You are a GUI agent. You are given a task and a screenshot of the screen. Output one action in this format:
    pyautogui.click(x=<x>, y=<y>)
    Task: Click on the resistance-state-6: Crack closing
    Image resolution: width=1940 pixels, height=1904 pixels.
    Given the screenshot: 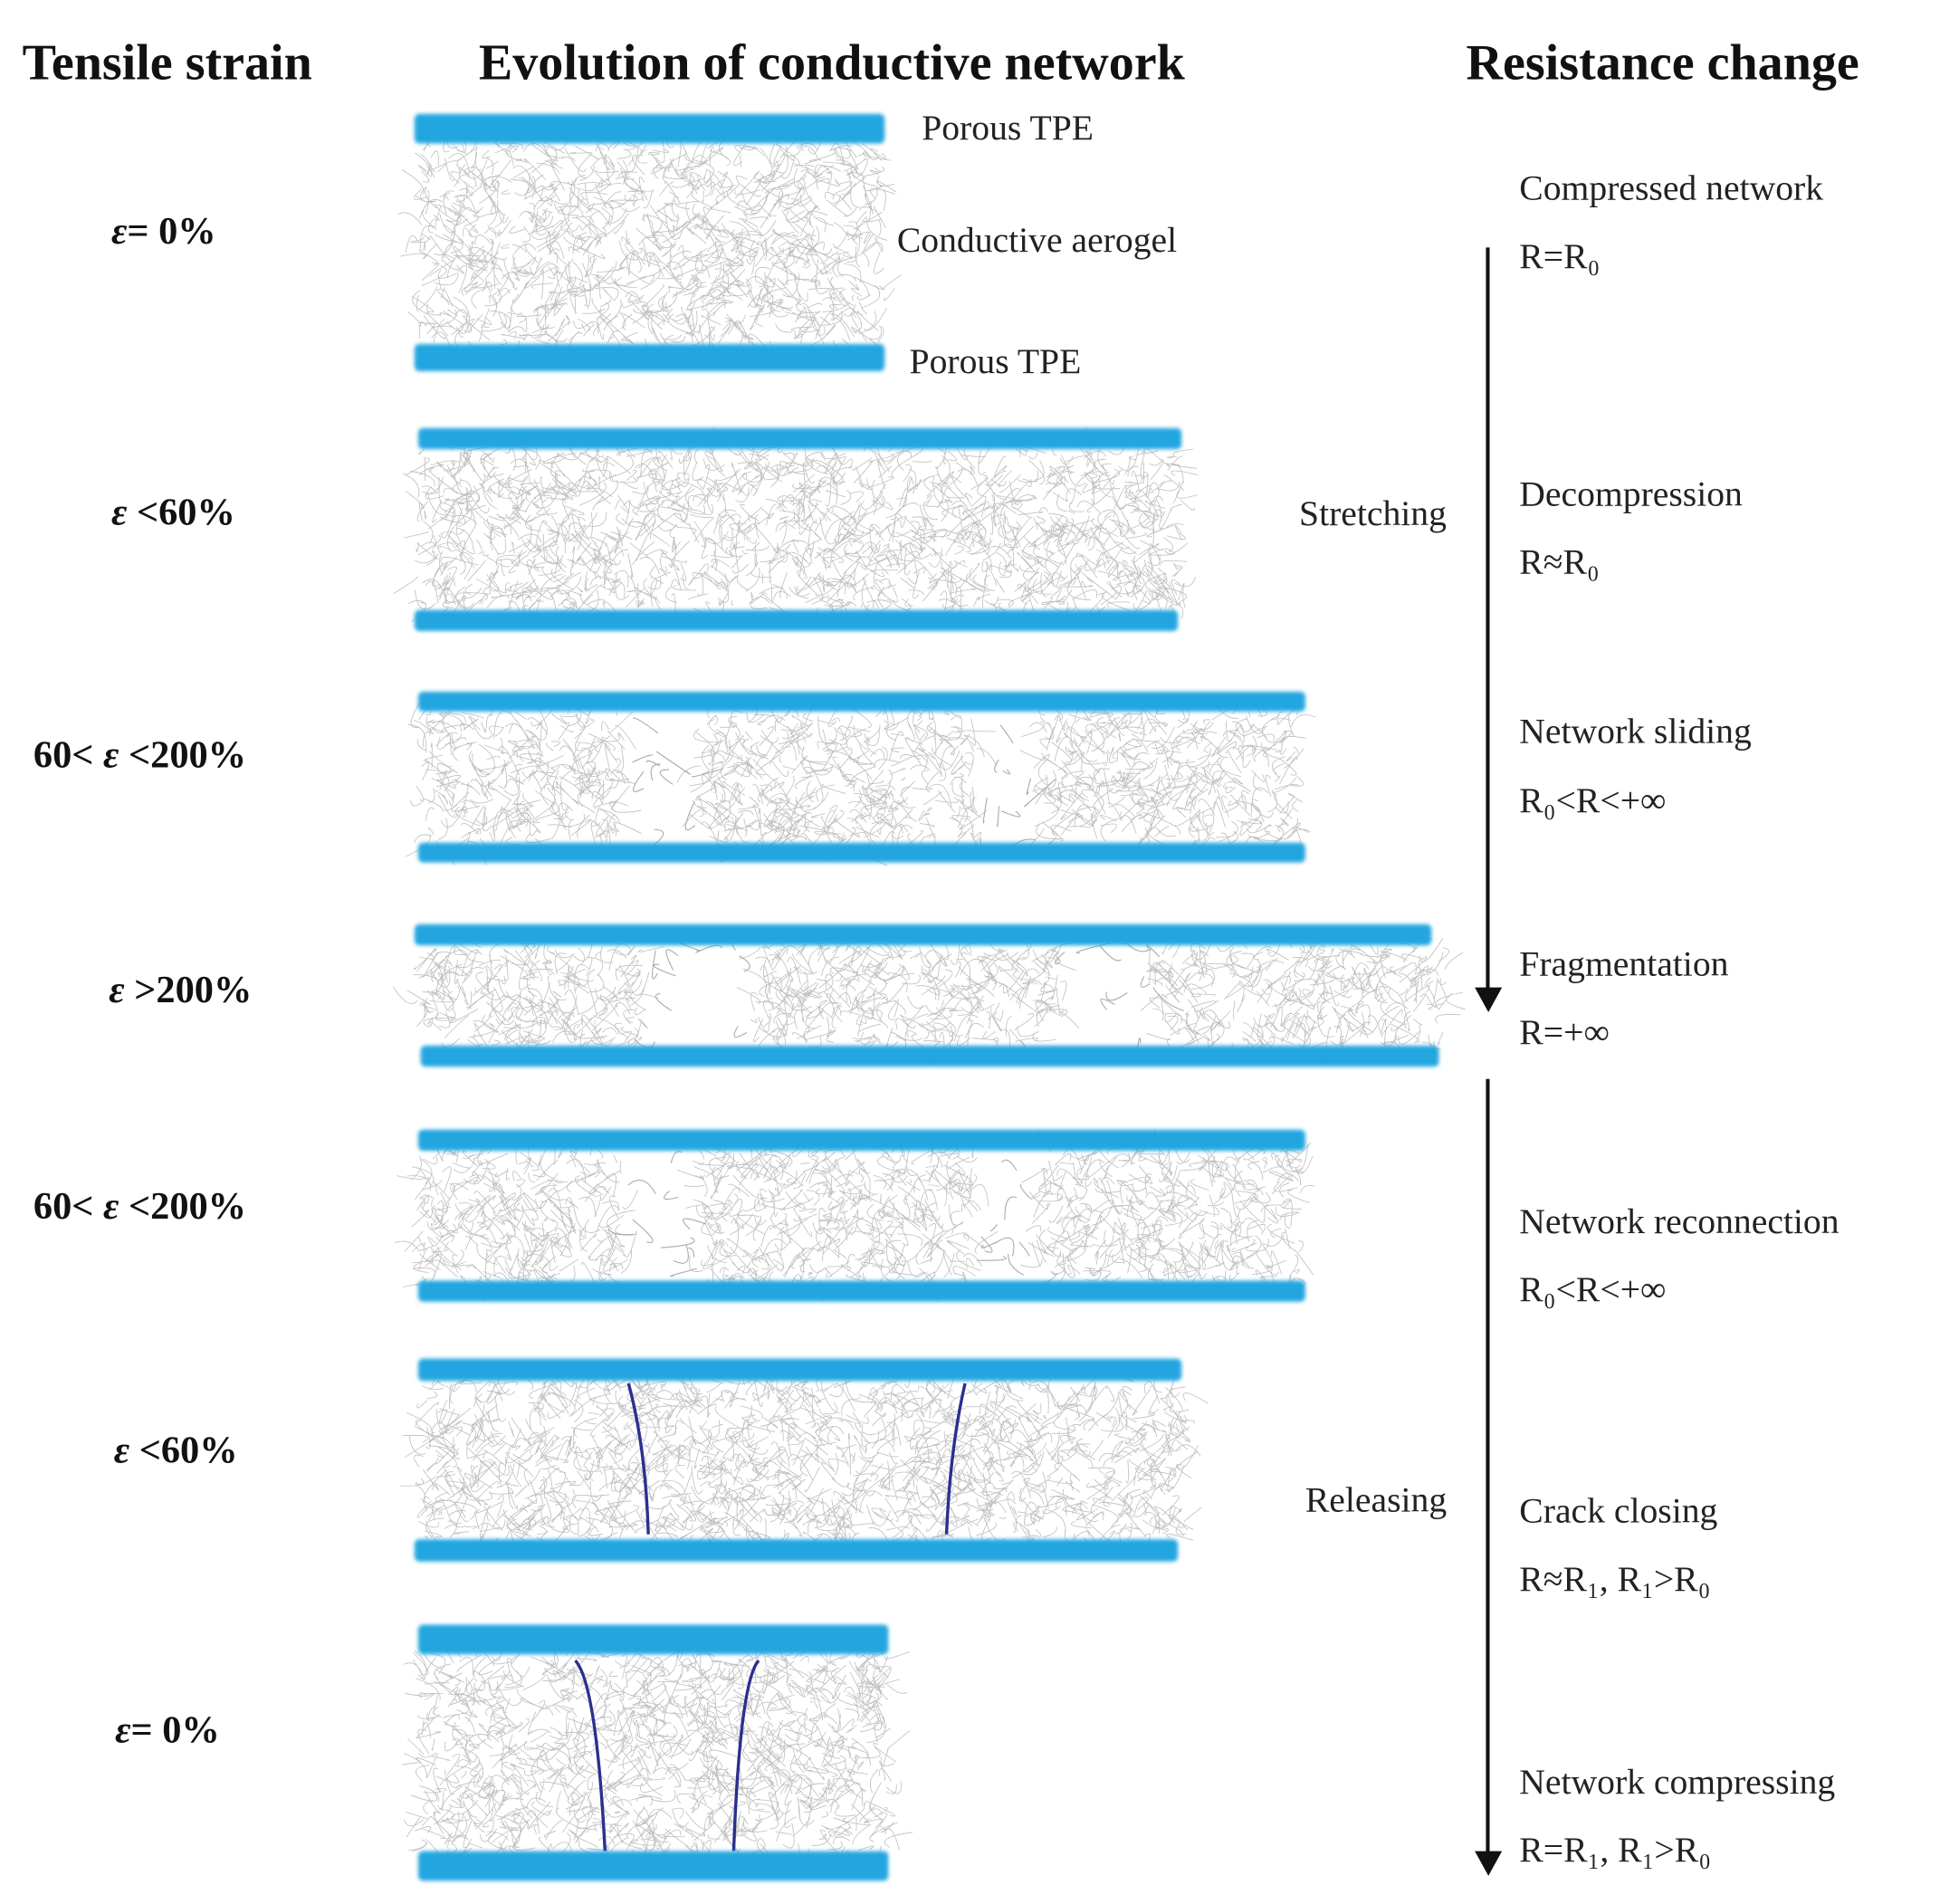 What is the action you would take?
    pyautogui.click(x=1619, y=1511)
    